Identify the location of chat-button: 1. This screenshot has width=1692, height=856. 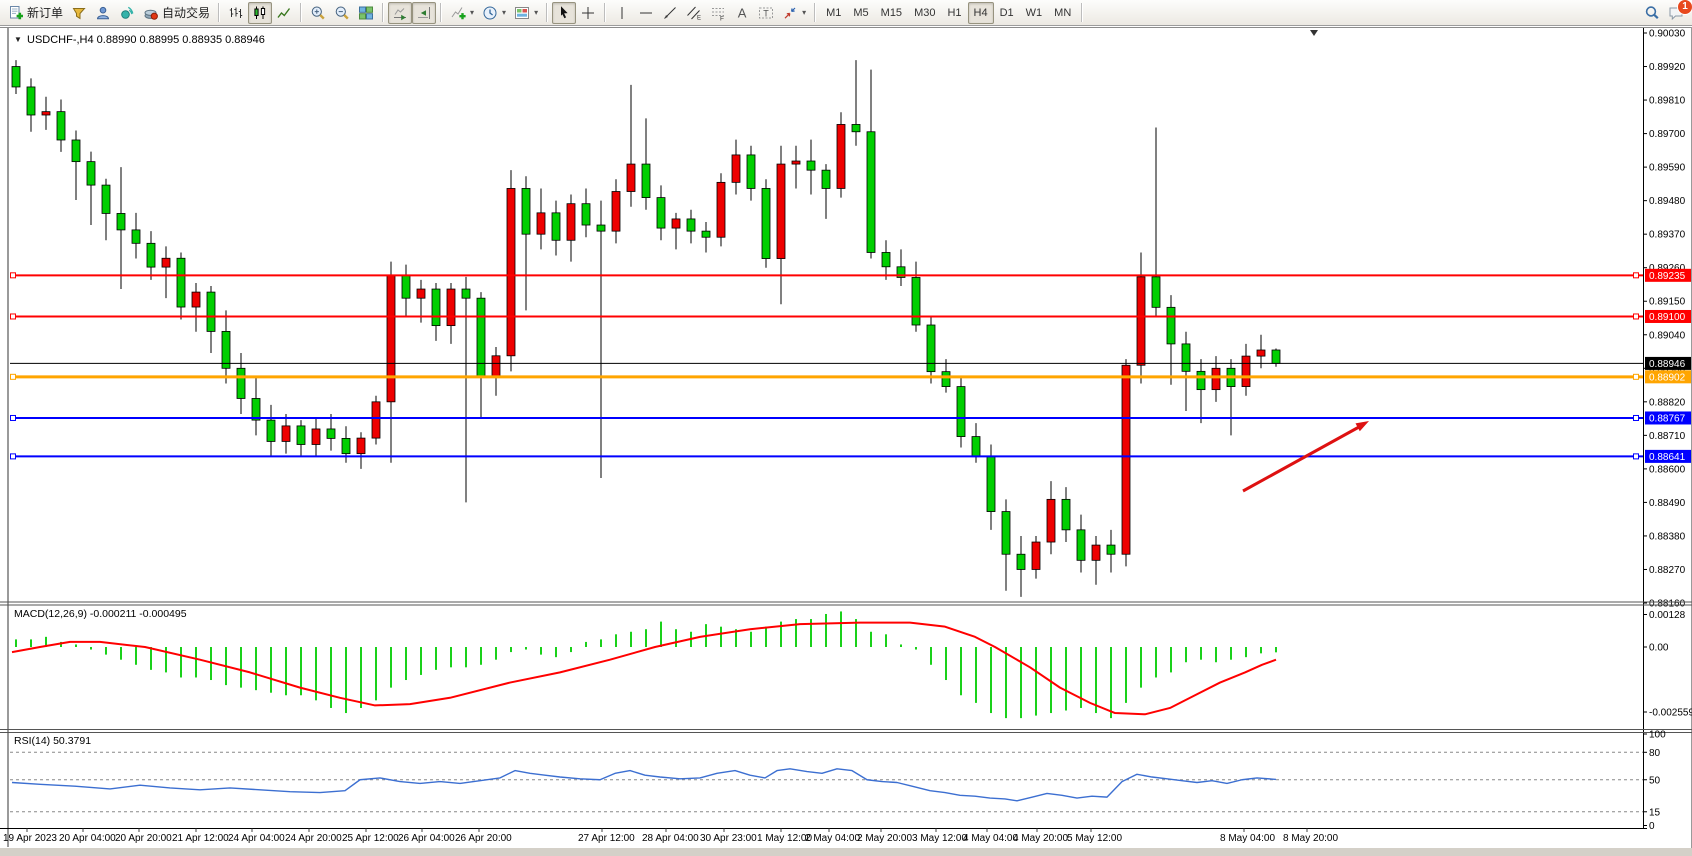
(1678, 12).